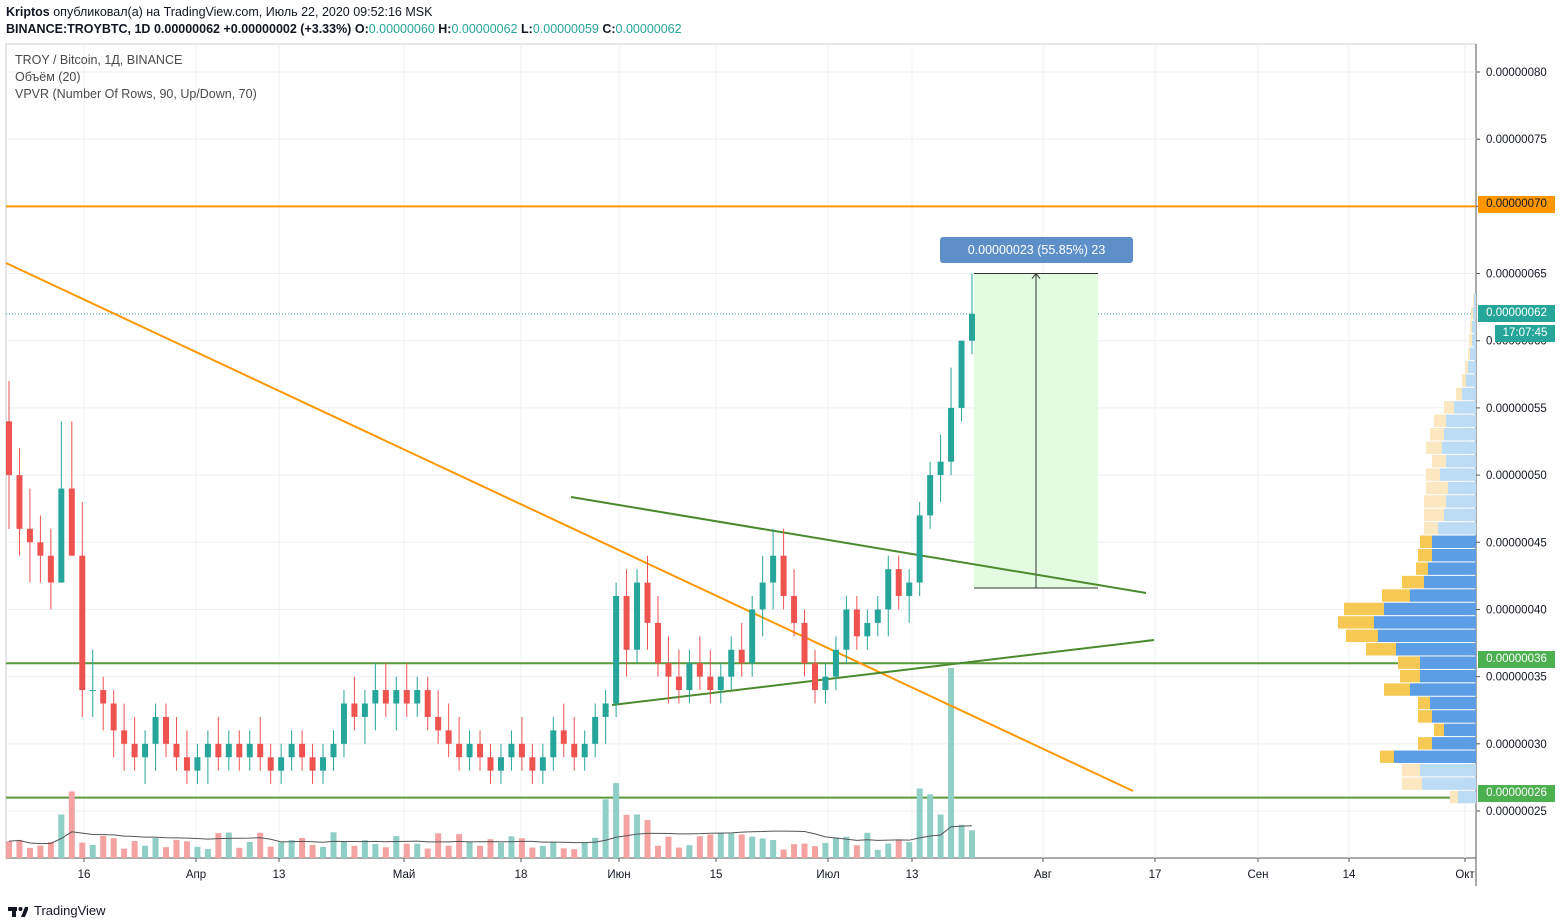 The height and width of the screenshot is (924, 1563). I want to click on legend-vpvr: VPVR (Number Of Rows, 90, Up/Down, 70), so click(136, 94).